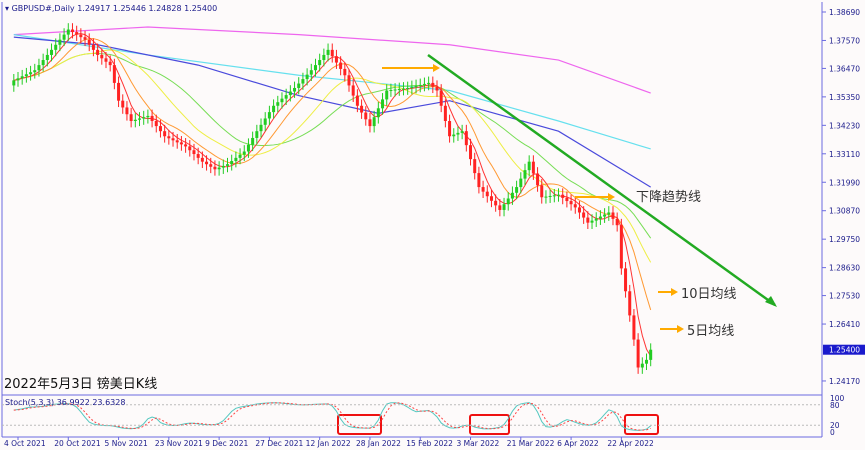  Describe the element at coordinates (680, 329) in the screenshot. I see `ma5-arrow-head-icon` at that location.